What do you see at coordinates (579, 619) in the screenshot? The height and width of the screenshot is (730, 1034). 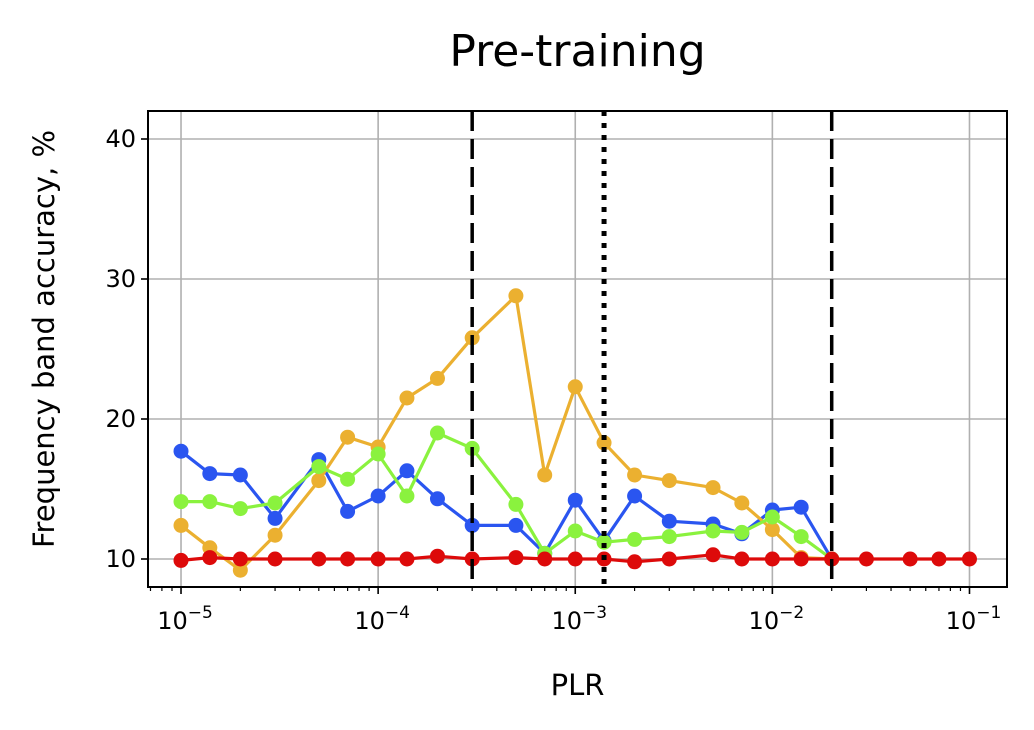 I see `x-tick-label: 10⁻³` at bounding box center [579, 619].